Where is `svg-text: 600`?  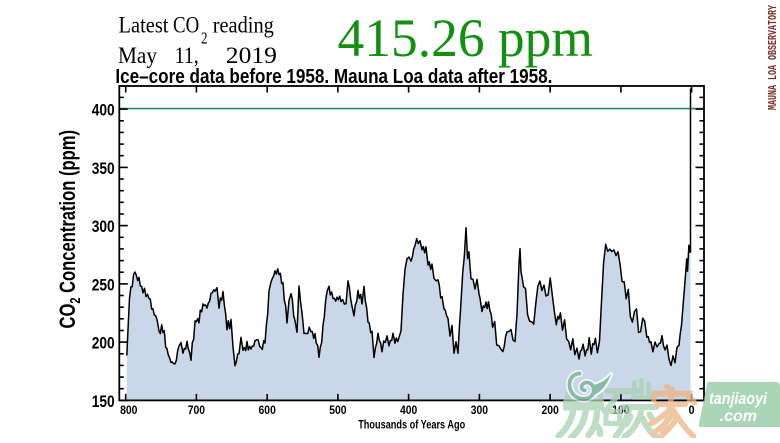
svg-text: 600 is located at coordinates (268, 410).